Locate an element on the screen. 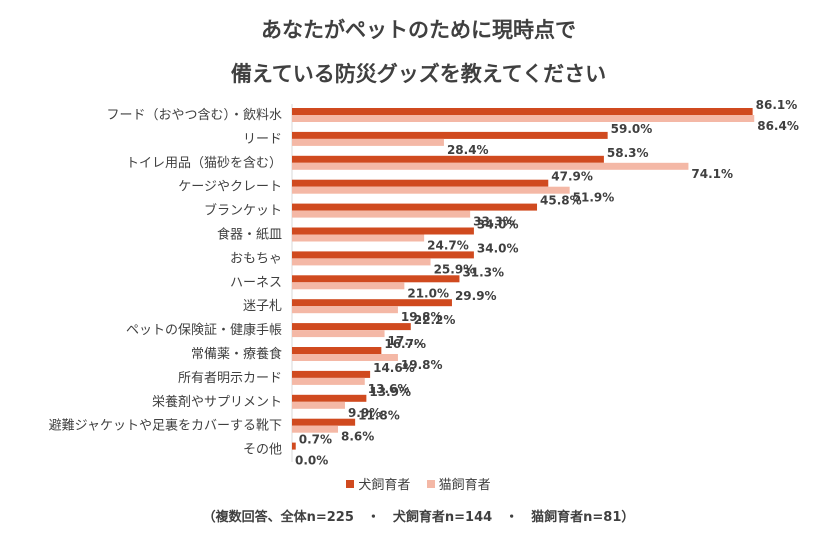 This screenshot has width=837, height=533. legend-swatch-dog is located at coordinates (350, 483).